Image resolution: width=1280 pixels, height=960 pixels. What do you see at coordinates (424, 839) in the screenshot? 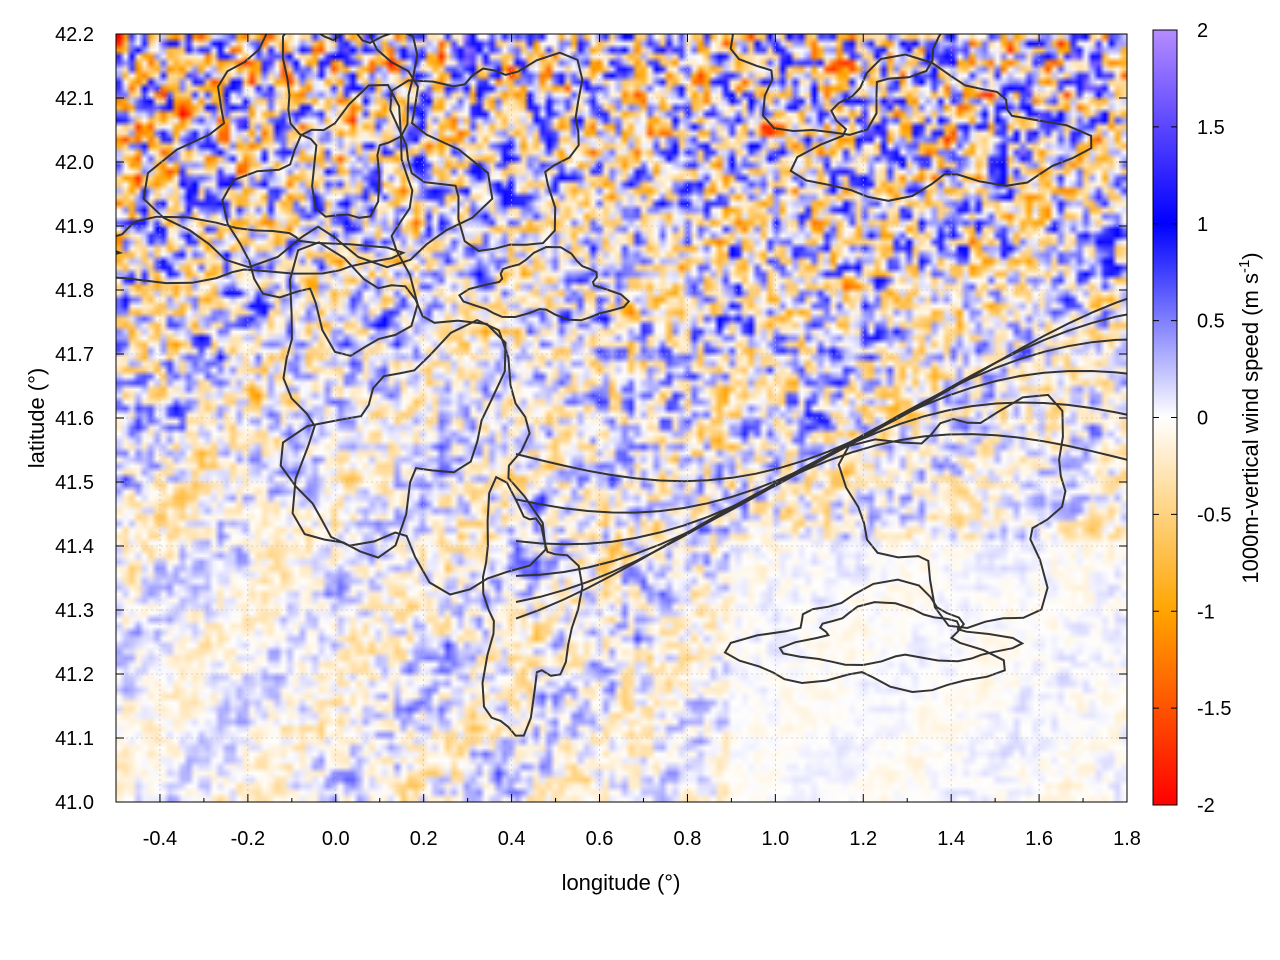
I see `x-tick-label: 0.2` at bounding box center [424, 839].